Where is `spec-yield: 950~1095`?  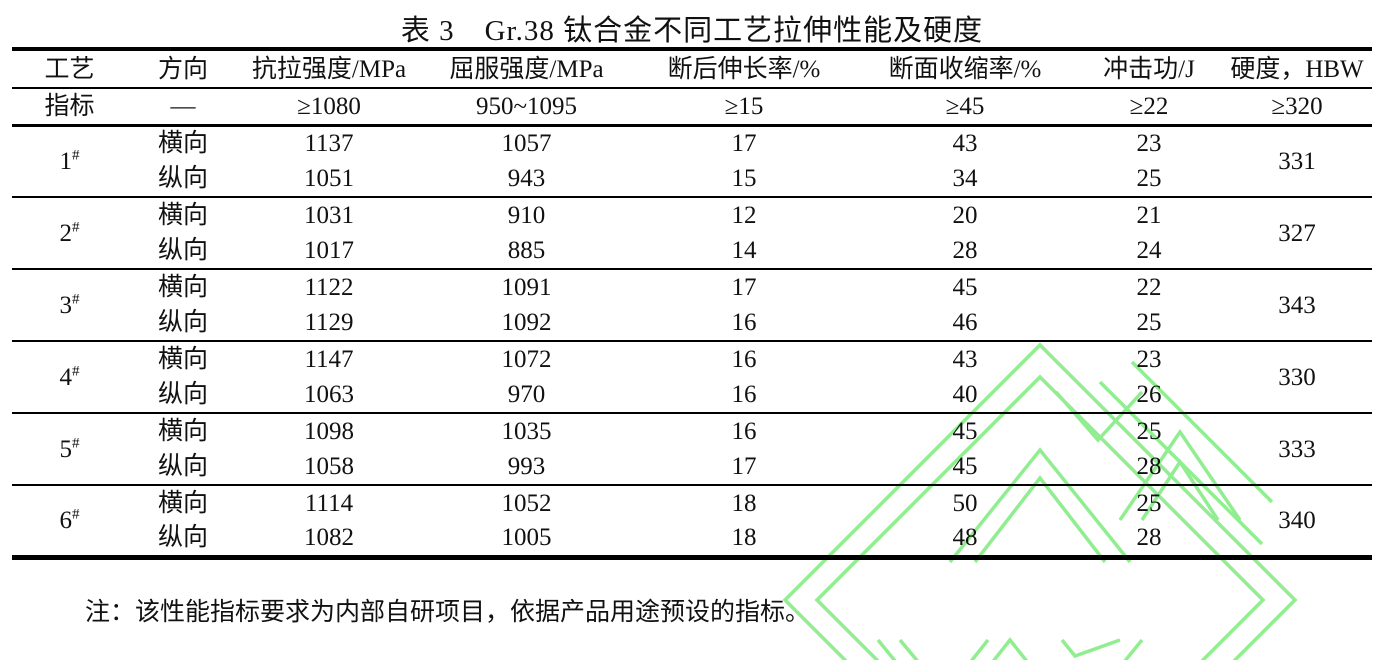 spec-yield: 950~1095 is located at coordinates (526, 106).